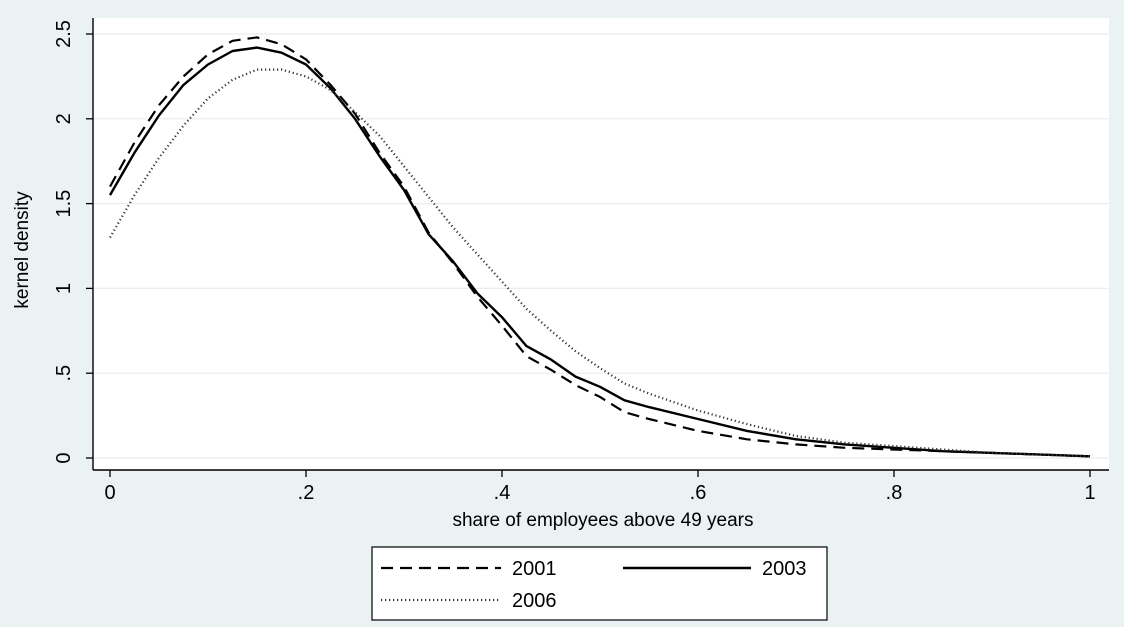 Image resolution: width=1124 pixels, height=627 pixels. What do you see at coordinates (469, 569) in the screenshot?
I see `legend-entry-2001: 2001` at bounding box center [469, 569].